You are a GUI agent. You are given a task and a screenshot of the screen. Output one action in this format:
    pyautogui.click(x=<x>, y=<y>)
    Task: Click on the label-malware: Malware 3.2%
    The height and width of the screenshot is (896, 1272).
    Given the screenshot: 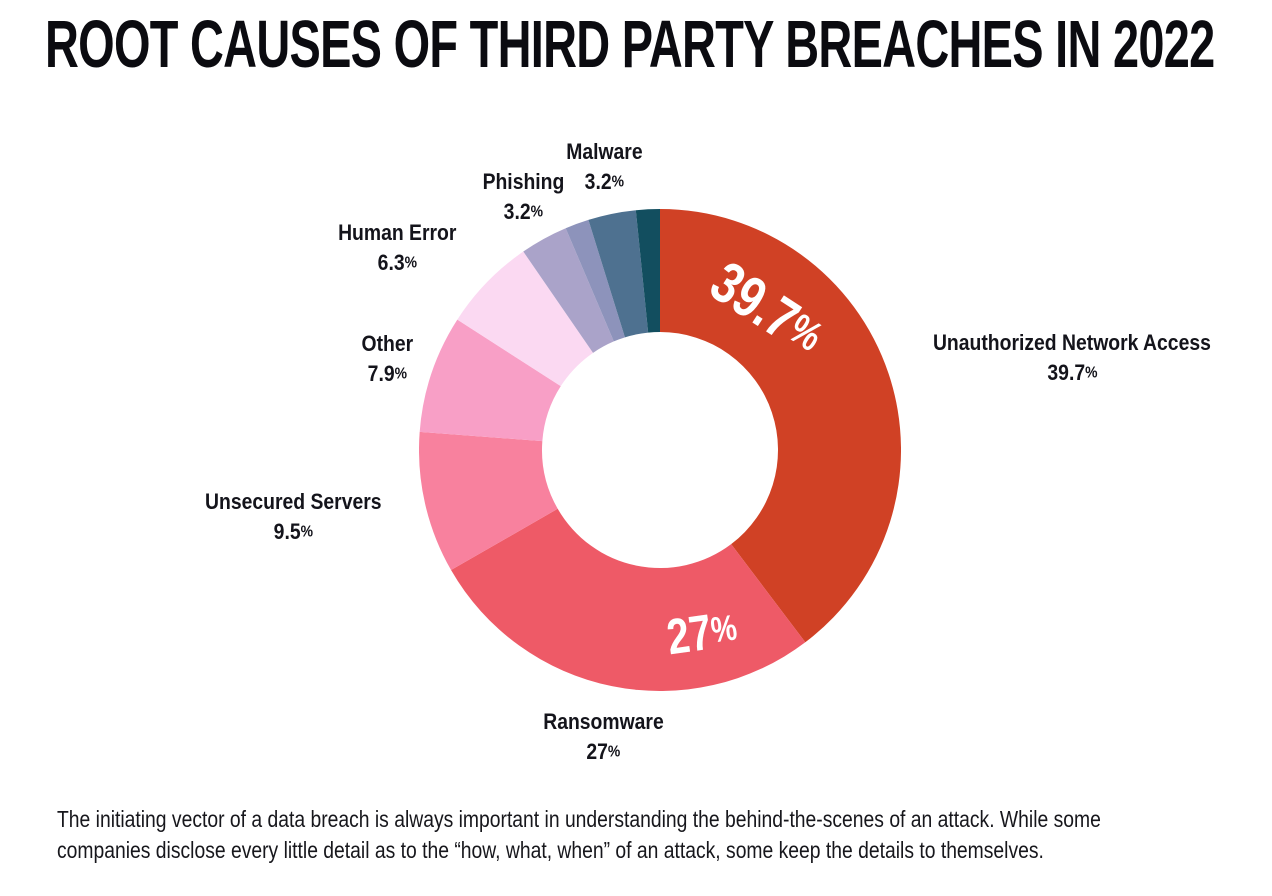 What is the action you would take?
    pyautogui.click(x=604, y=167)
    